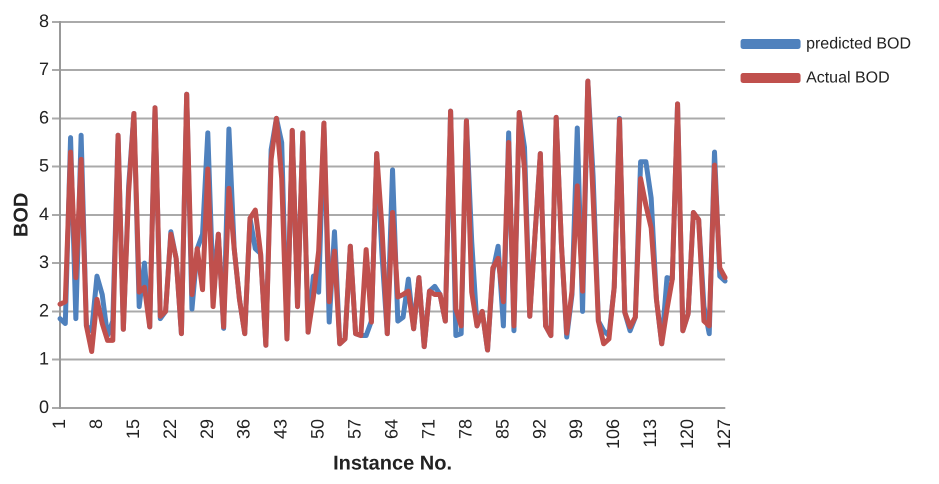 This screenshot has width=939, height=484. What do you see at coordinates (44, 166) in the screenshot?
I see `y-tick-label: 5` at bounding box center [44, 166].